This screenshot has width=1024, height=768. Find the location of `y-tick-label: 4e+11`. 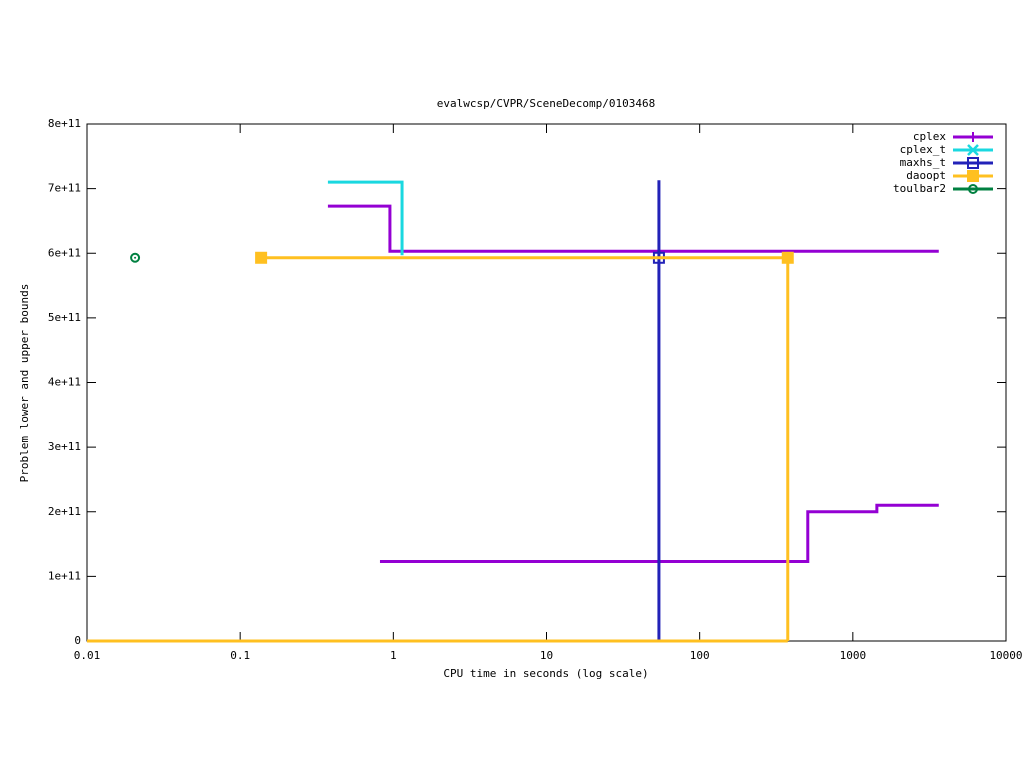

y-tick-label: 4e+11 is located at coordinates (64, 382).